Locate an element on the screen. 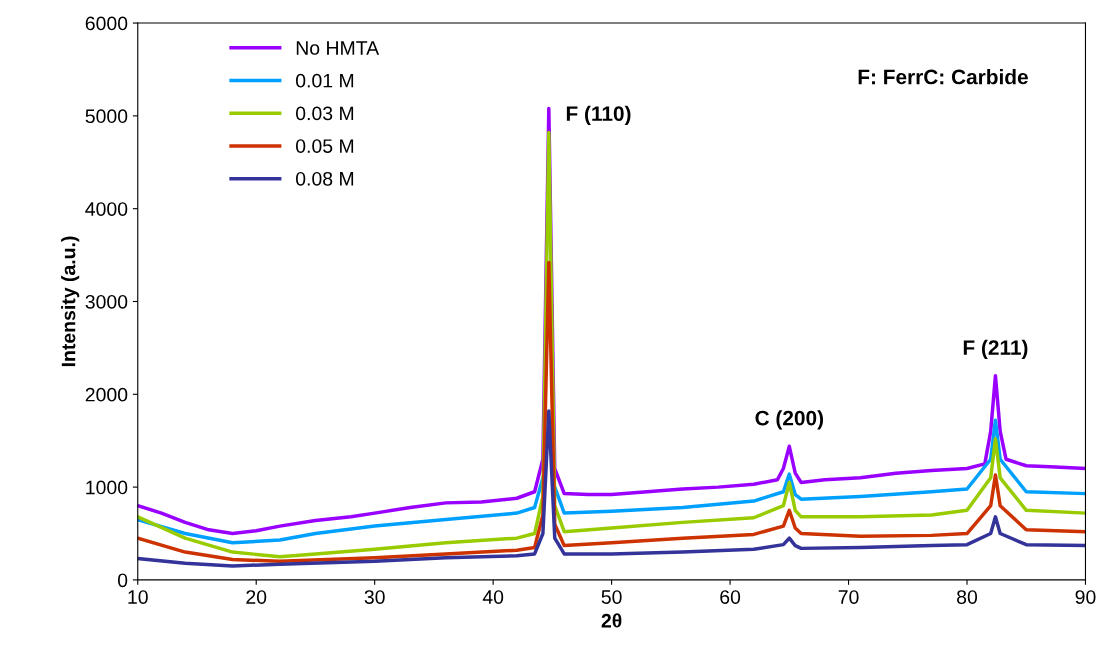  annotation: F: FerrC: Carbide is located at coordinates (943, 77).